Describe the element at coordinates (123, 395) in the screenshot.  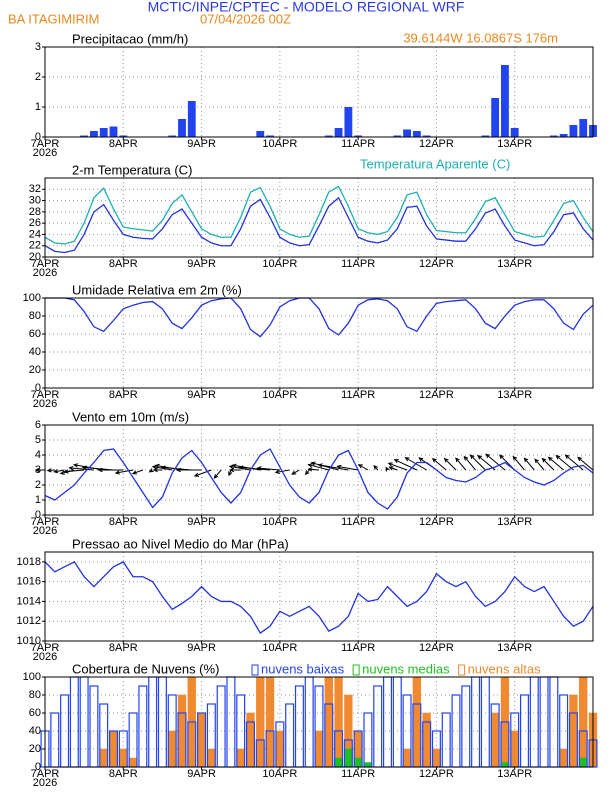
I see `x-tick-label: 8APR` at that location.